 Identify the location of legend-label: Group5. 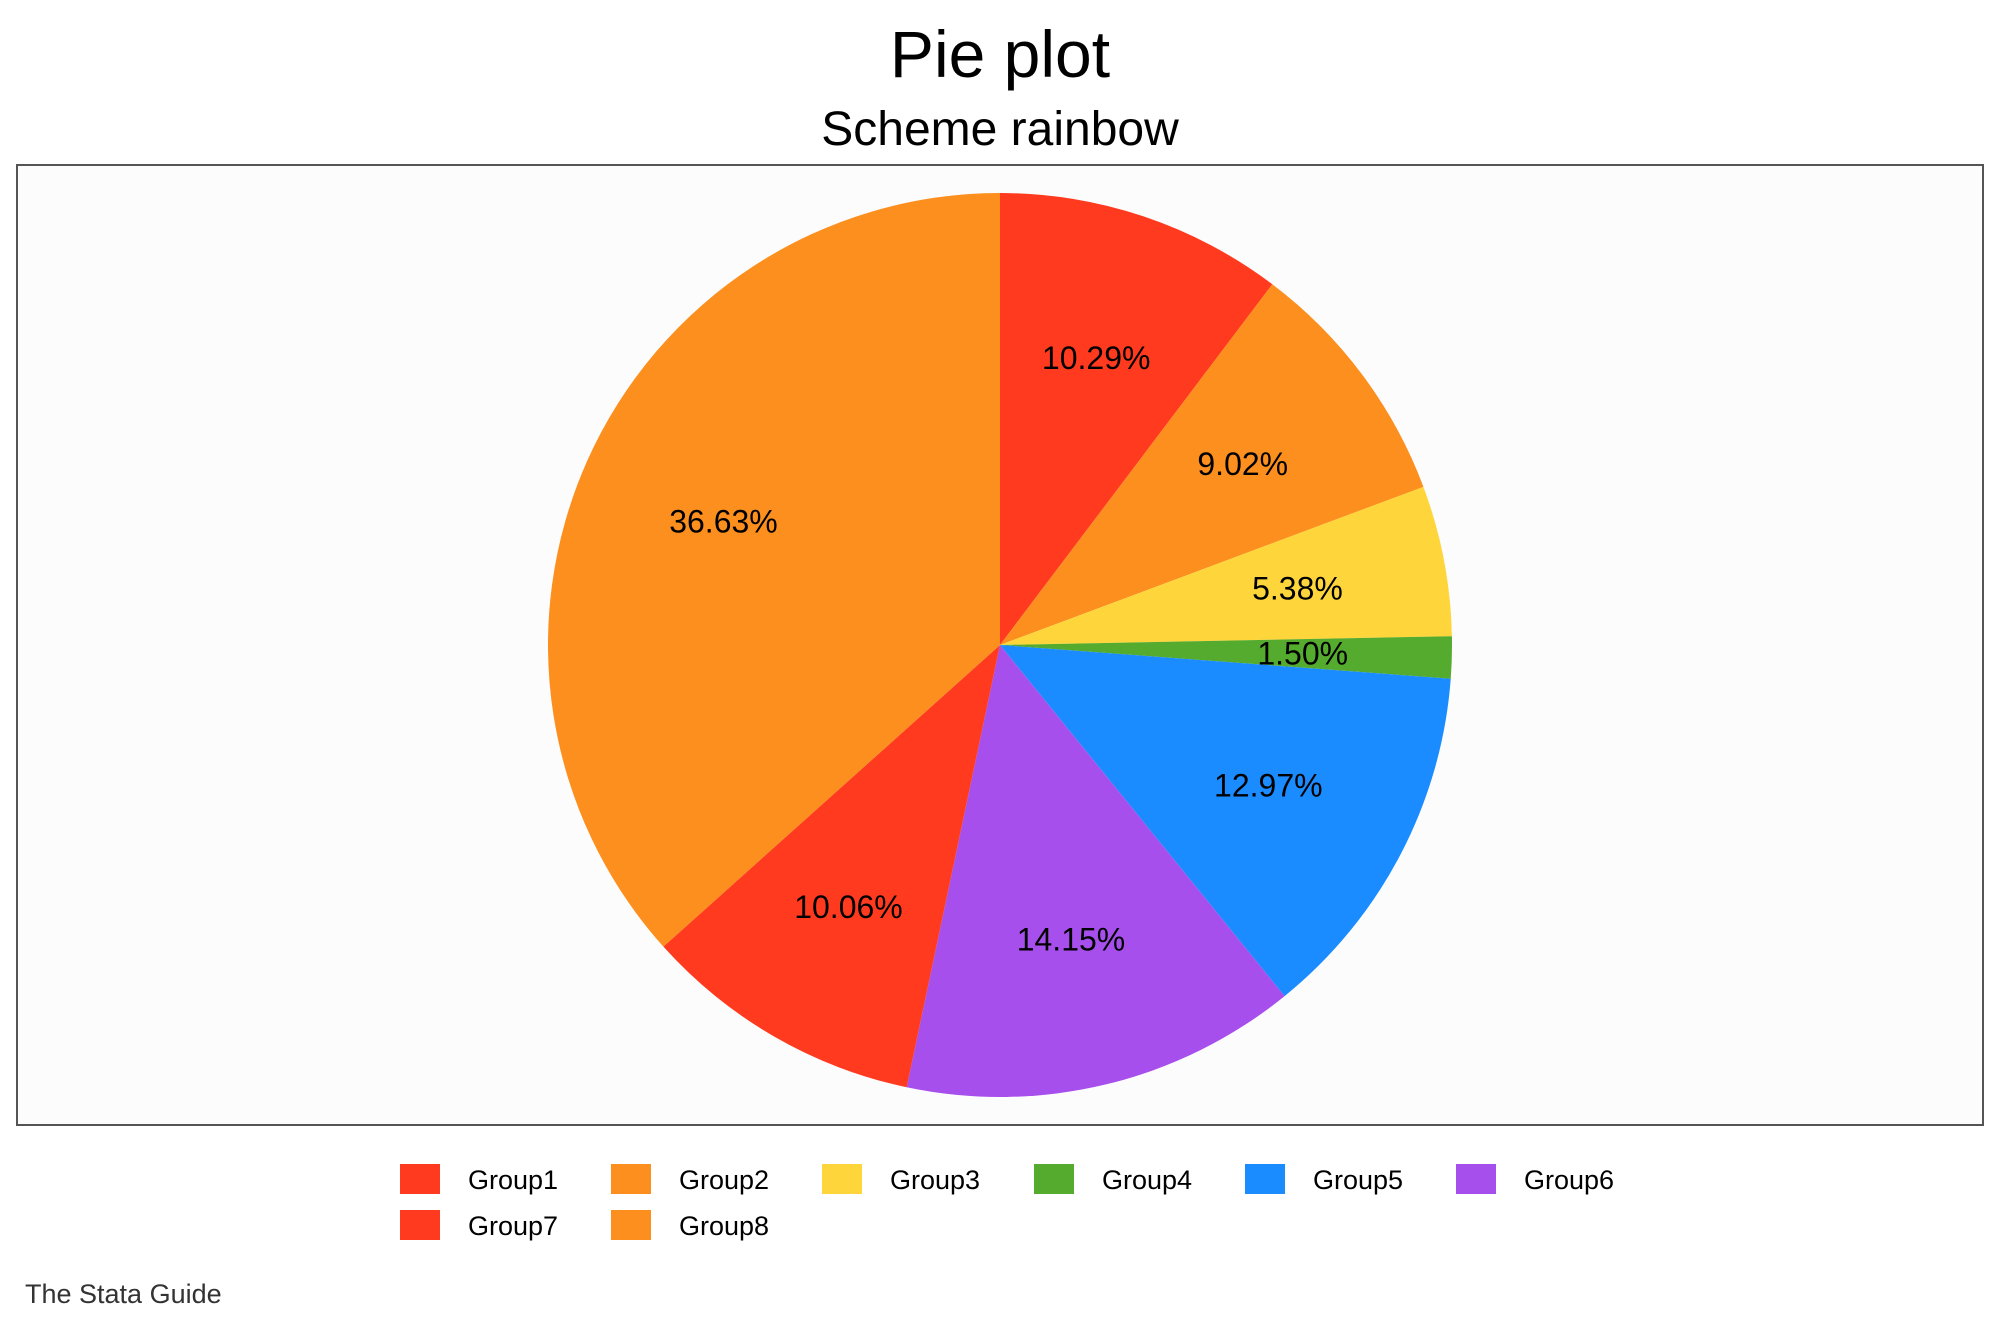
(1358, 1180).